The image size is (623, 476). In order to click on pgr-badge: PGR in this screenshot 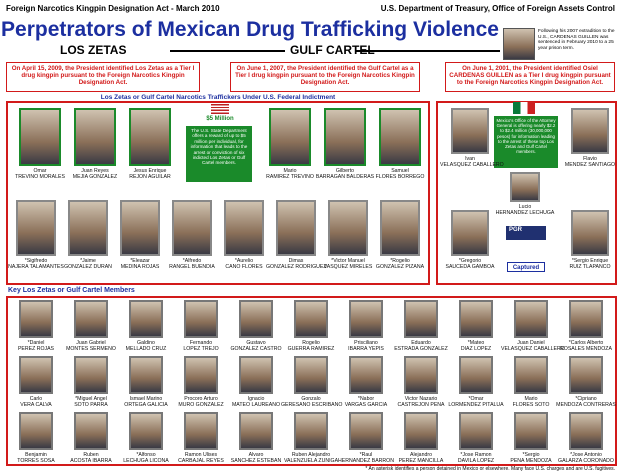, I will do `click(526, 233)`.